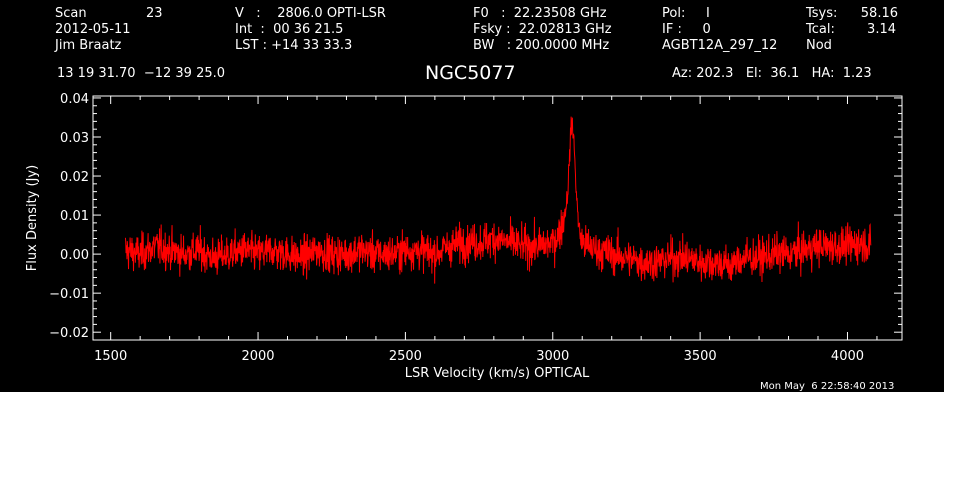  Describe the element at coordinates (71, 13) in the screenshot. I see `scan-label: Scan` at that location.